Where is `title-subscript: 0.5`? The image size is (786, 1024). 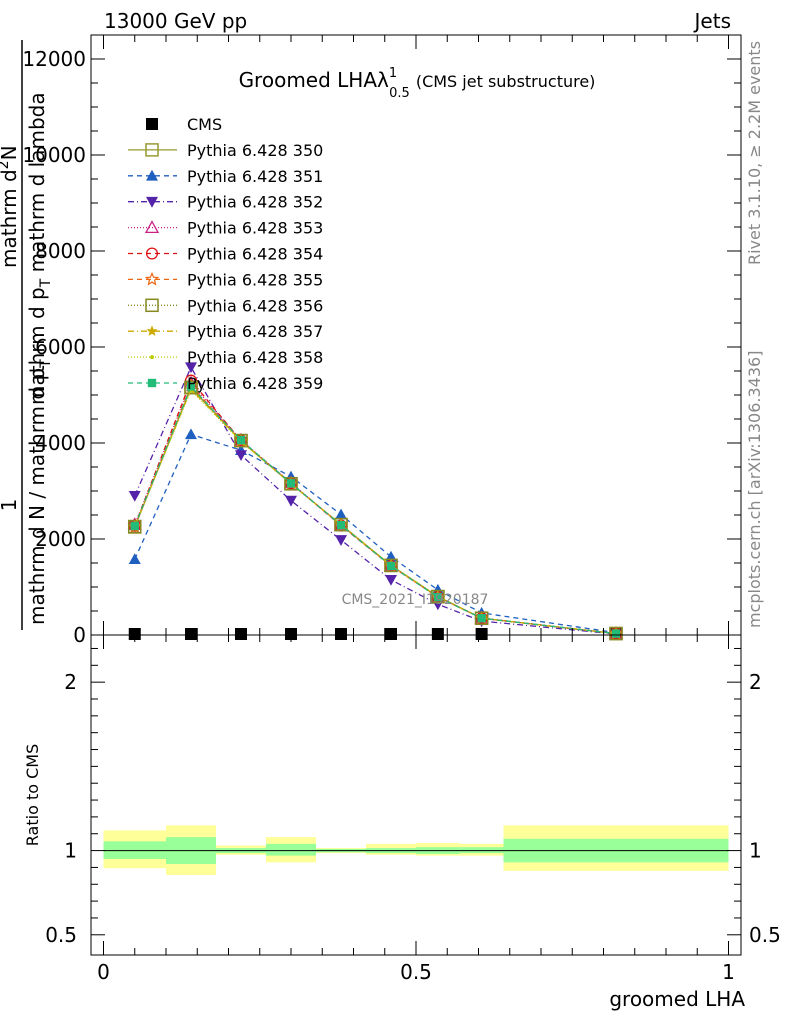
title-subscript: 0.5 is located at coordinates (399, 93).